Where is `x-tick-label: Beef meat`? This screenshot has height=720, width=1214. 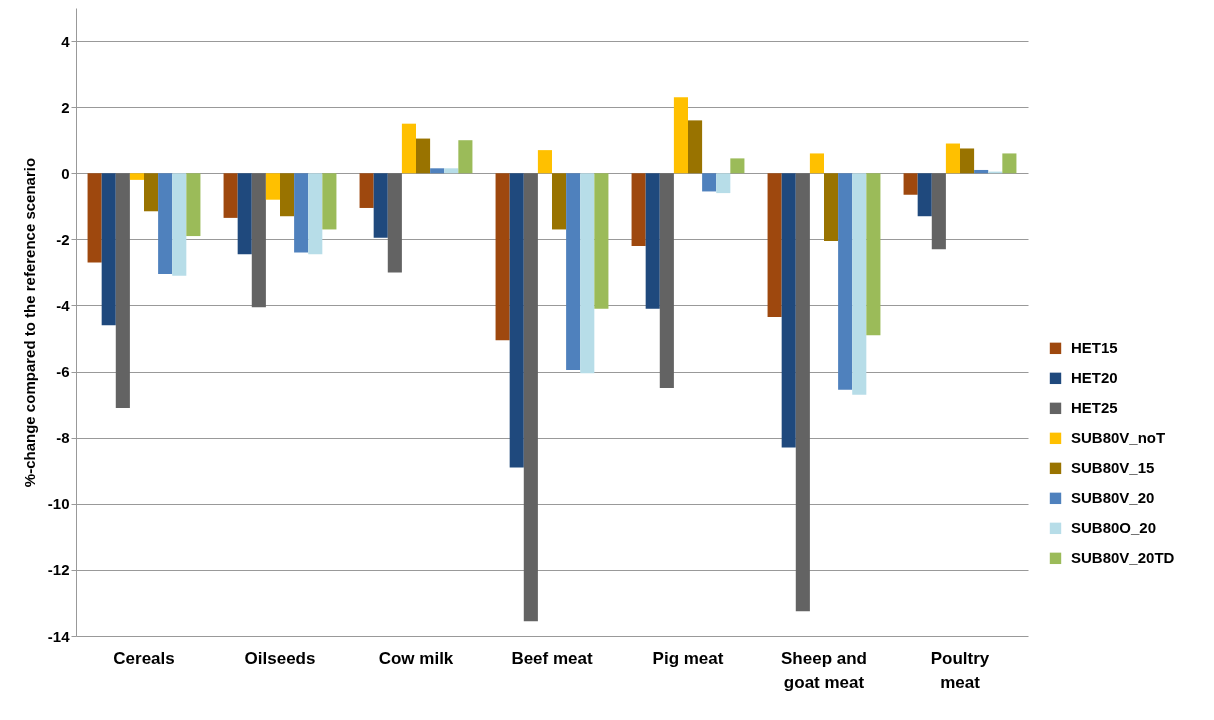 x-tick-label: Beef meat is located at coordinates (552, 658).